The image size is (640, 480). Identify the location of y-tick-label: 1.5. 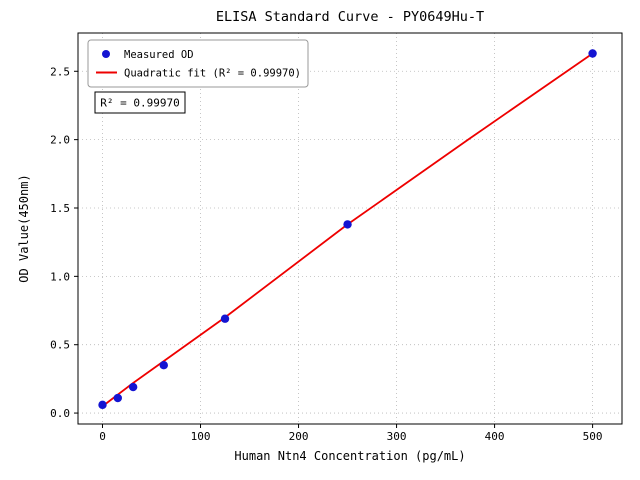
(60, 208).